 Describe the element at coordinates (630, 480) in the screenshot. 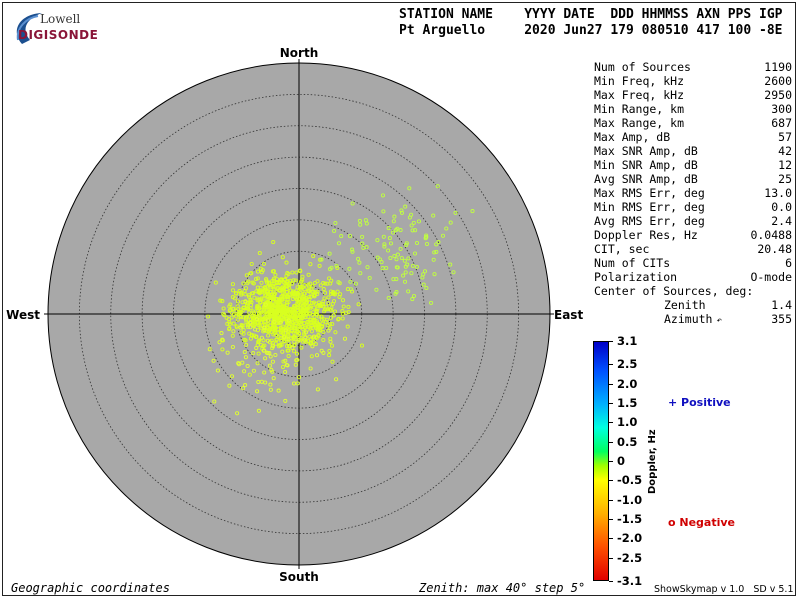

I see `colorbar-tick-label: -0.5` at that location.